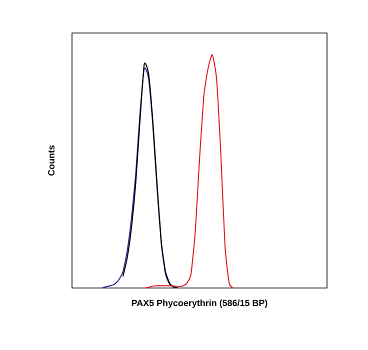 The image size is (368, 350). I want to click on y-axis-title: Counts, so click(51, 160).